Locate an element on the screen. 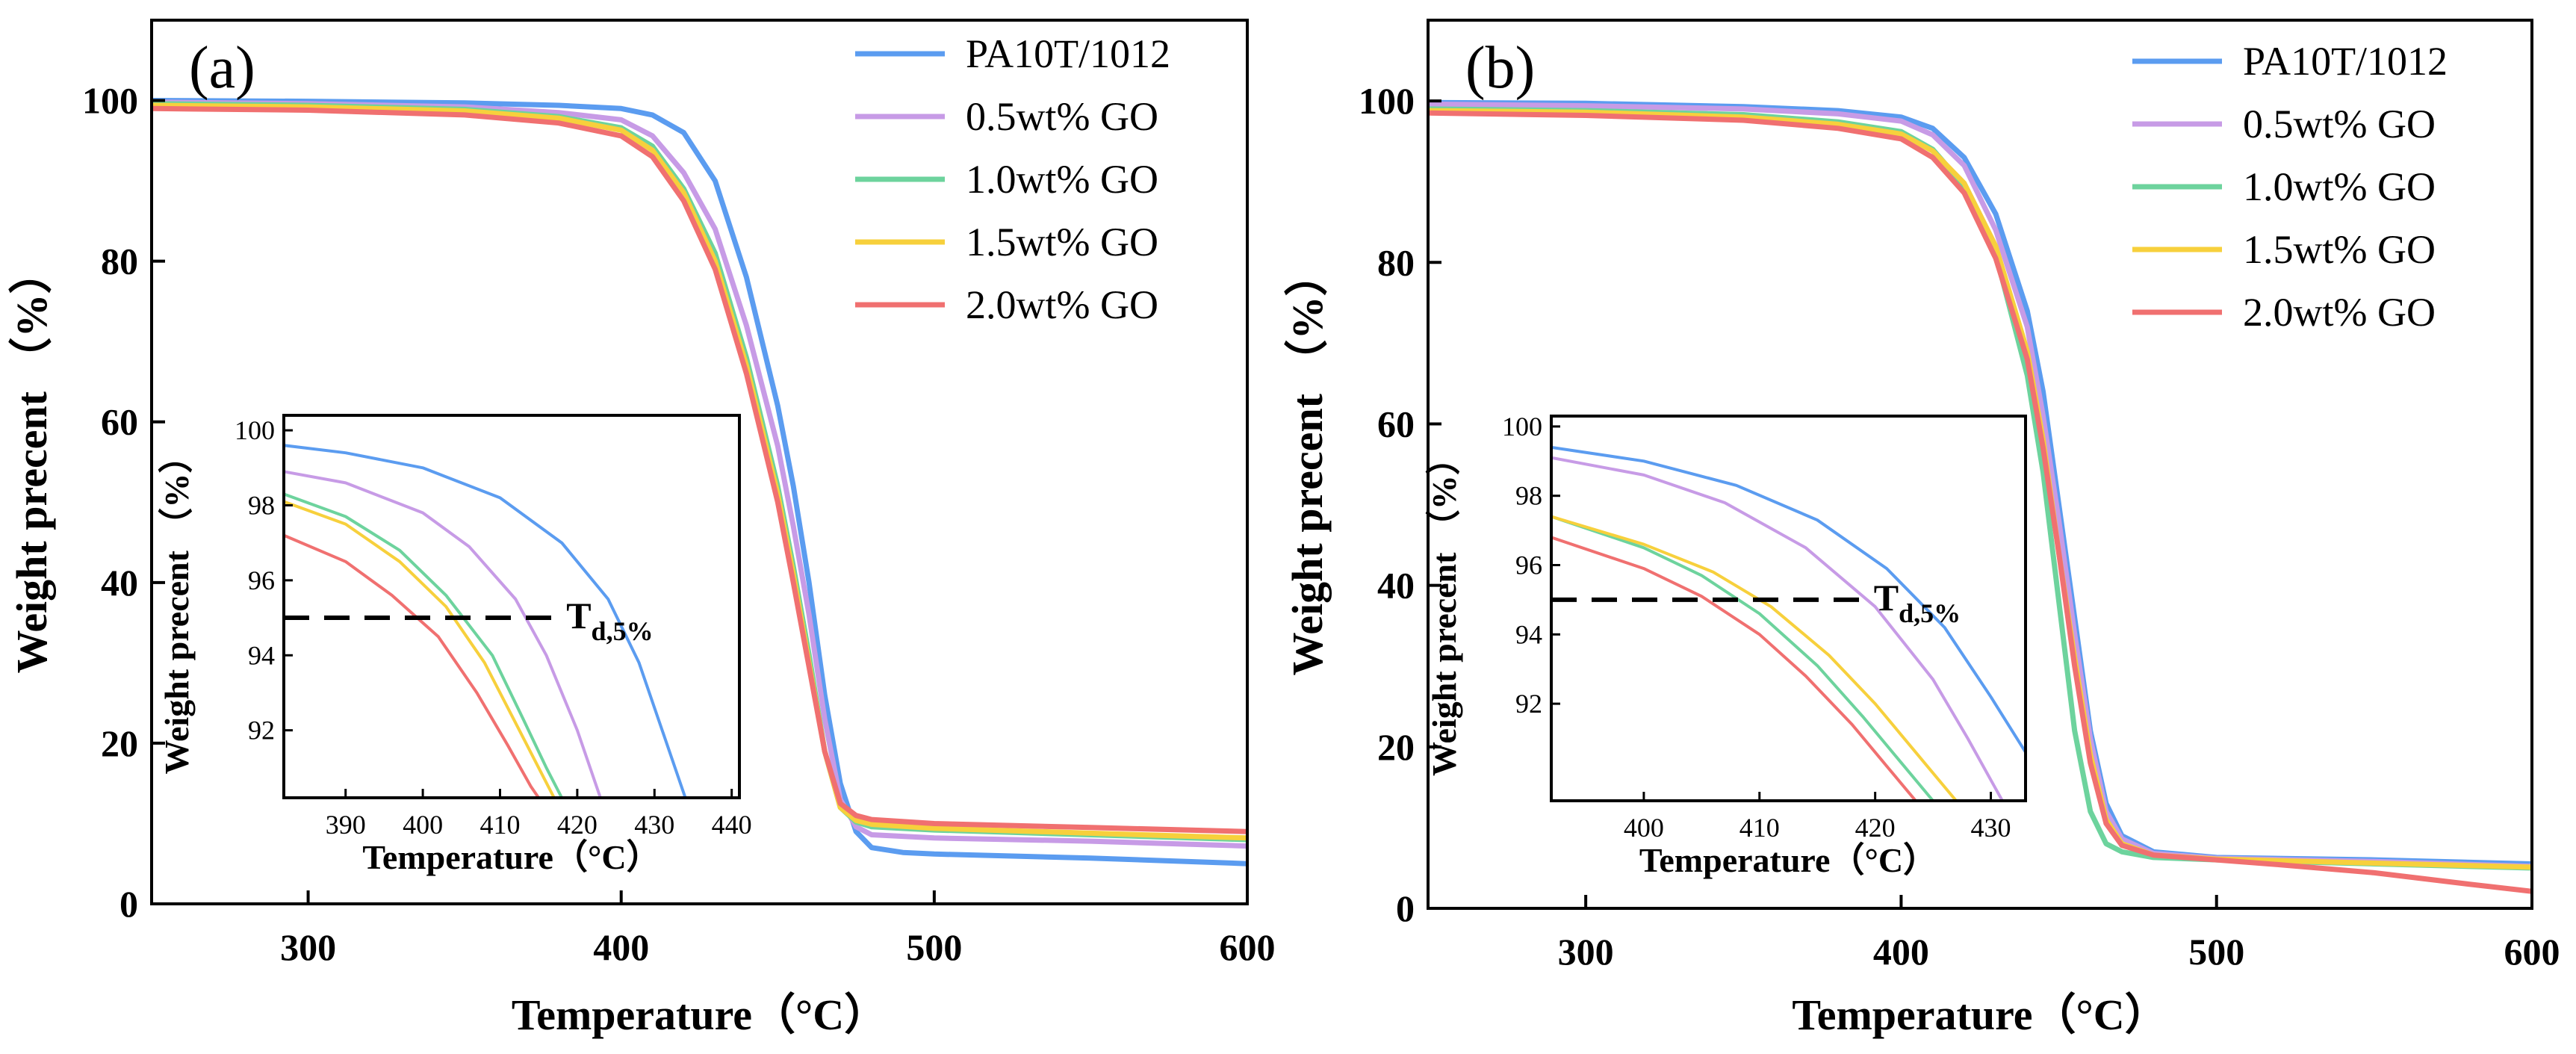  inset-x-tick-label: 390 is located at coordinates (346, 825).